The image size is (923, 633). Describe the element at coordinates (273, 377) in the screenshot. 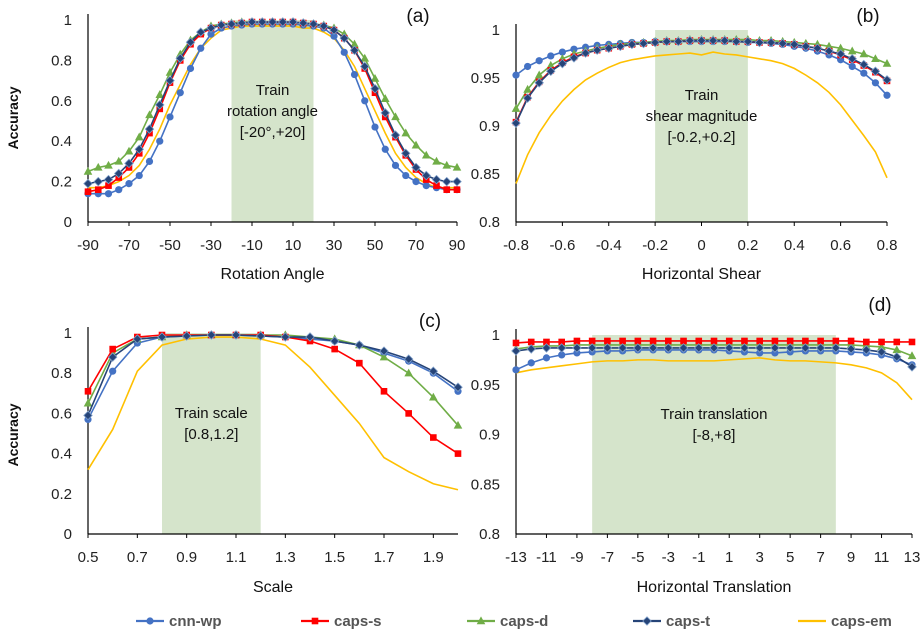

I see `series-line-cnn-wp` at that location.